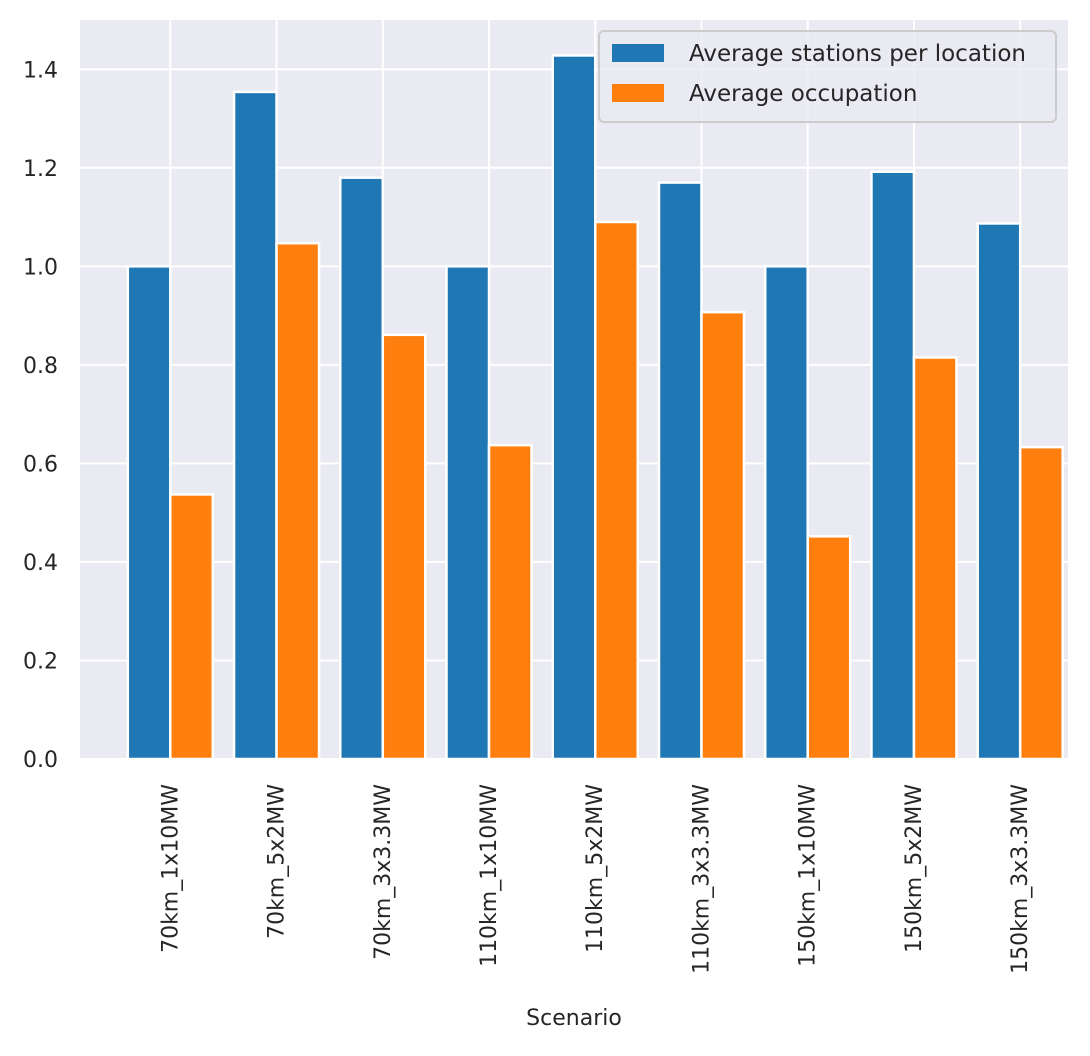 This screenshot has height=1056, width=1090. Describe the element at coordinates (808, 875) in the screenshot. I see `x-tick-label: 150km_1x10MW` at that location.